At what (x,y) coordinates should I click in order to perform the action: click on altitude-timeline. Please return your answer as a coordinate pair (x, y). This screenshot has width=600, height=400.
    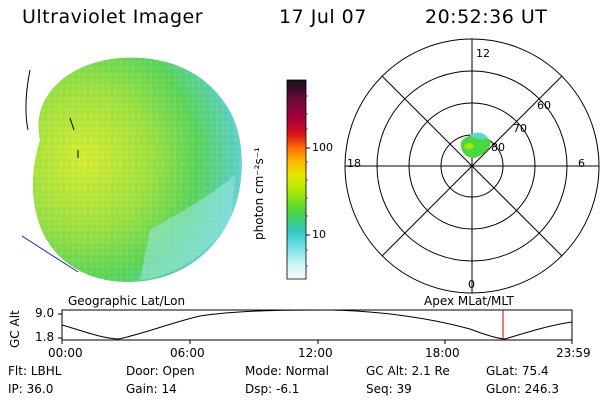
    Looking at the image, I should click on (315, 326).